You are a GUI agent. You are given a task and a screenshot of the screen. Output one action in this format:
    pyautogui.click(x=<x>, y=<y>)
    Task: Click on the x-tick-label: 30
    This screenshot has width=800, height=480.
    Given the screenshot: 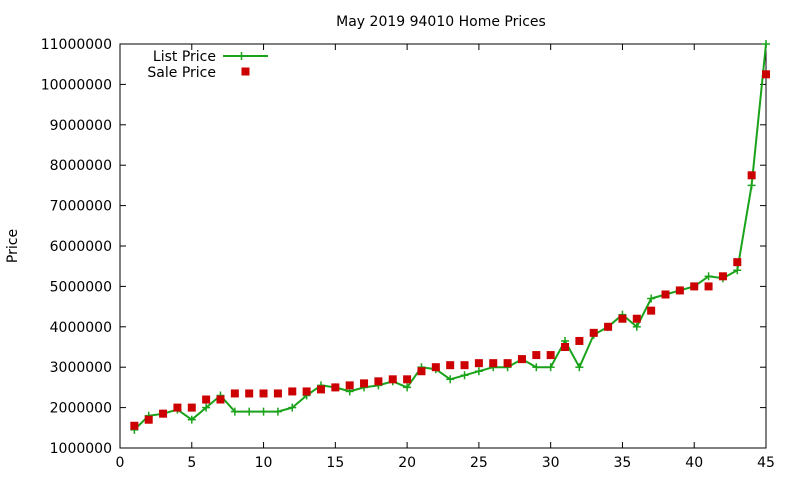 What is the action you would take?
    pyautogui.click(x=551, y=463)
    